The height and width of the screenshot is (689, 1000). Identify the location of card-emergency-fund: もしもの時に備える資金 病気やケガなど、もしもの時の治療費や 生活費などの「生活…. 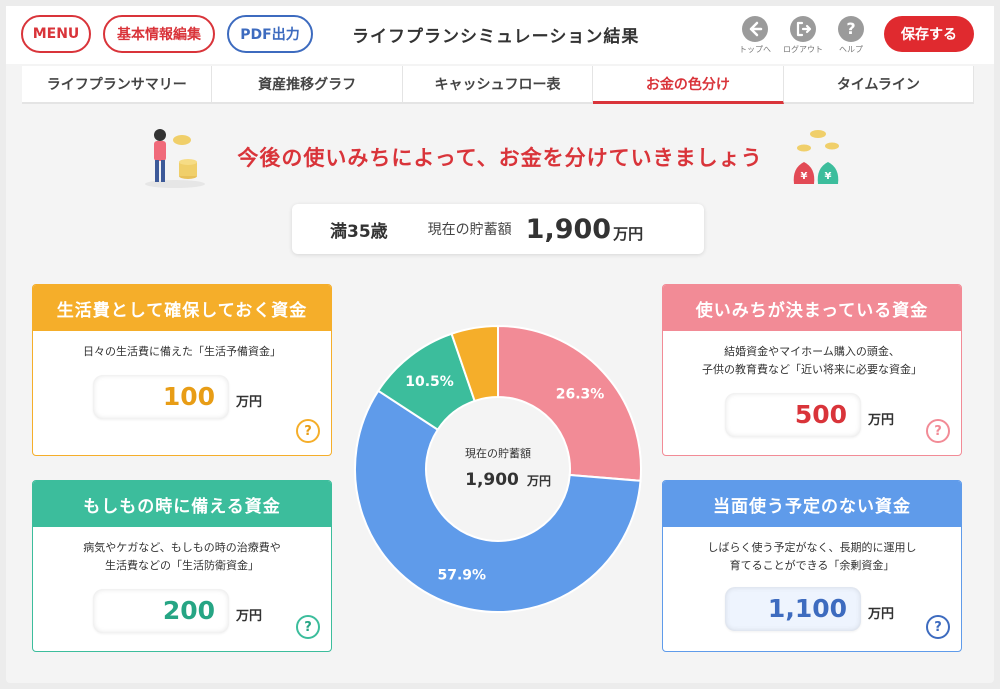
(182, 566).